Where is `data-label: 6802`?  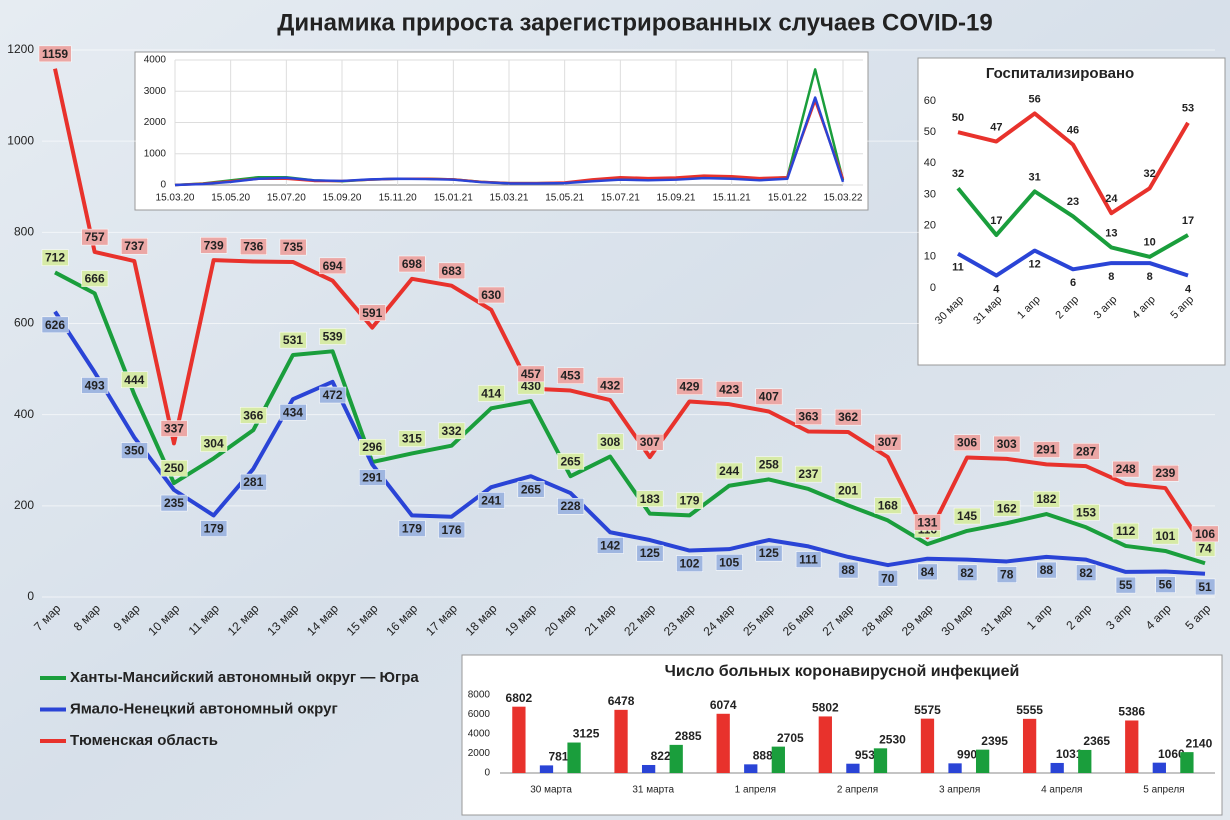
data-label: 6802 is located at coordinates (519, 698).